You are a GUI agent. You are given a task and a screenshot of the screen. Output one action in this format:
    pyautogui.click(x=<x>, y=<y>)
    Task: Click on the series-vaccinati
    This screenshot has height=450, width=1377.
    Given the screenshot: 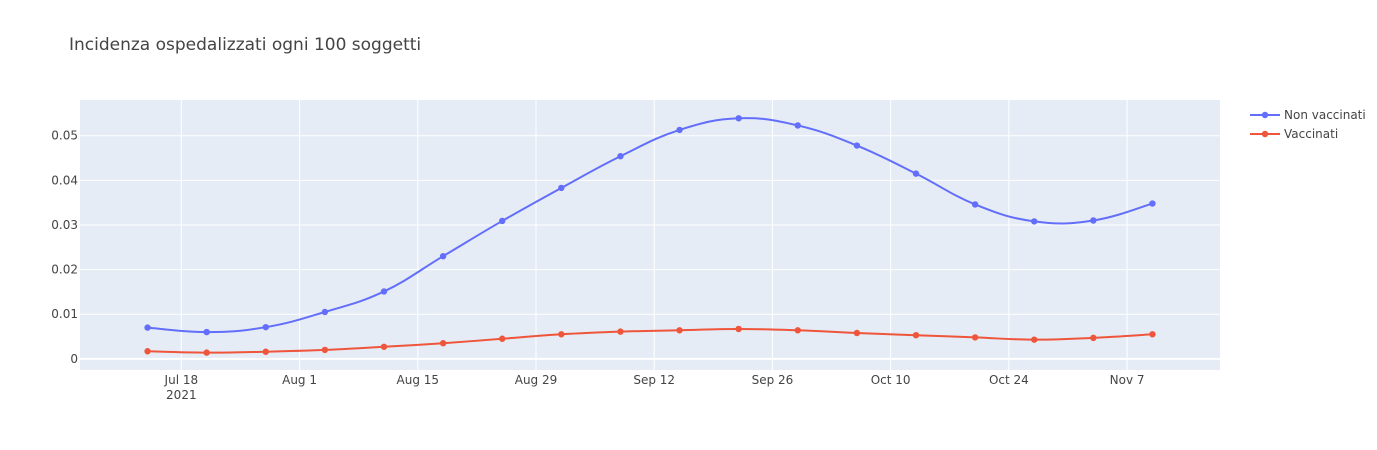 What is the action you would take?
    pyautogui.click(x=650, y=340)
    